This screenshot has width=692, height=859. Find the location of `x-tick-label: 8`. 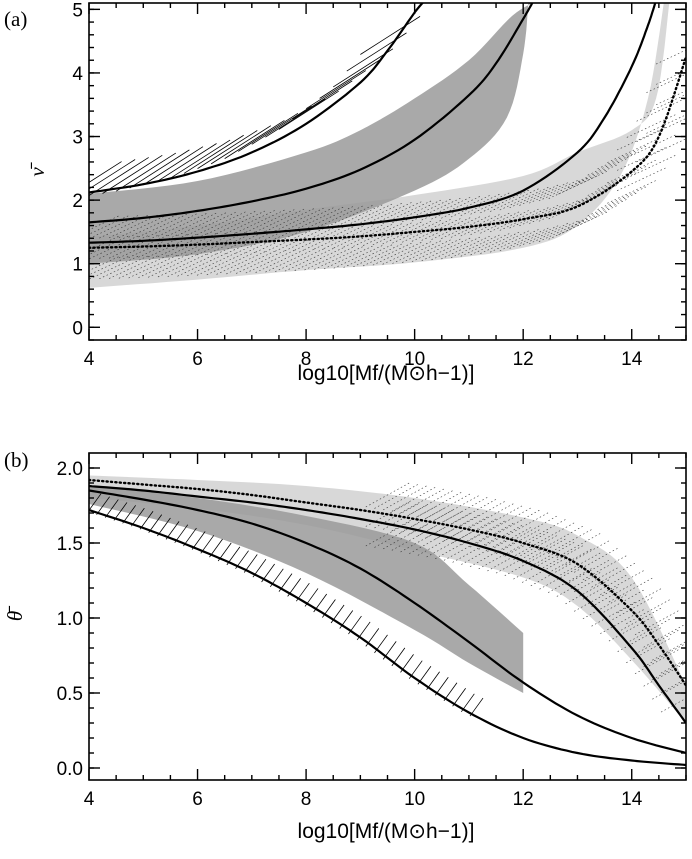

x-tick-label: 8 is located at coordinates (306, 799).